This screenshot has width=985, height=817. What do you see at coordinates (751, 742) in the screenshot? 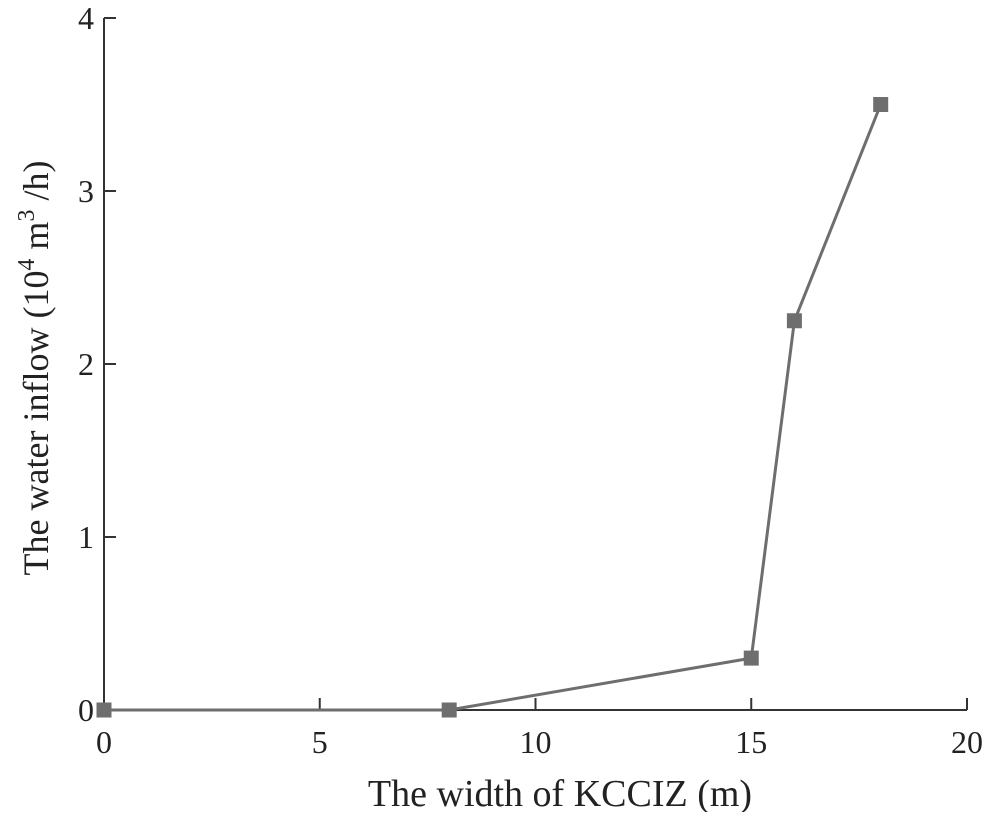
I see `x-tick-label: 15` at bounding box center [751, 742].